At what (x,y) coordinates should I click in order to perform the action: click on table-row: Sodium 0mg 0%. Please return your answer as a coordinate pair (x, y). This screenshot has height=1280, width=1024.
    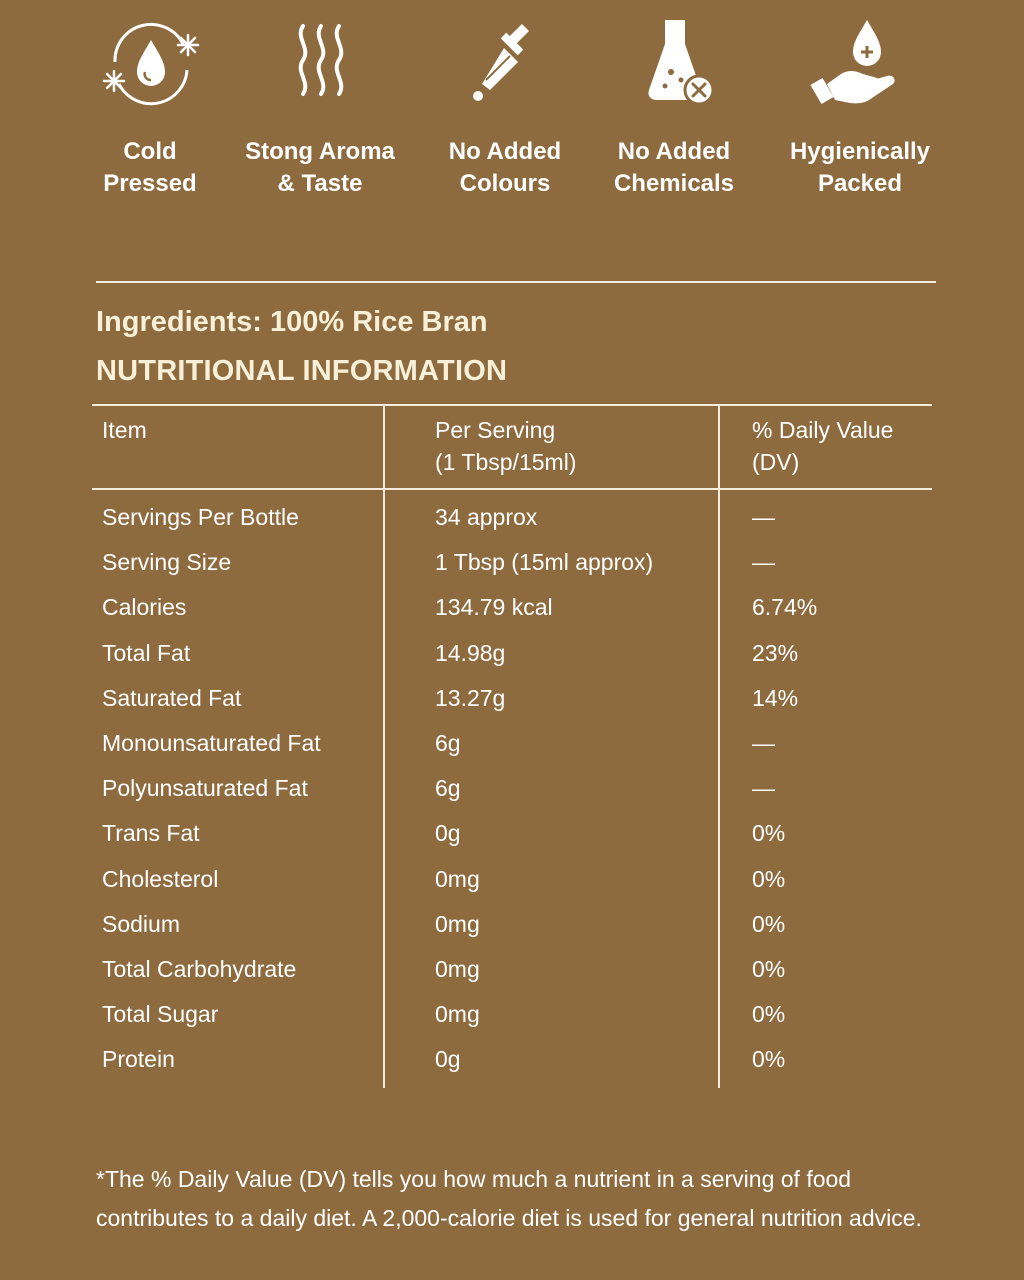
    Looking at the image, I should click on (512, 924).